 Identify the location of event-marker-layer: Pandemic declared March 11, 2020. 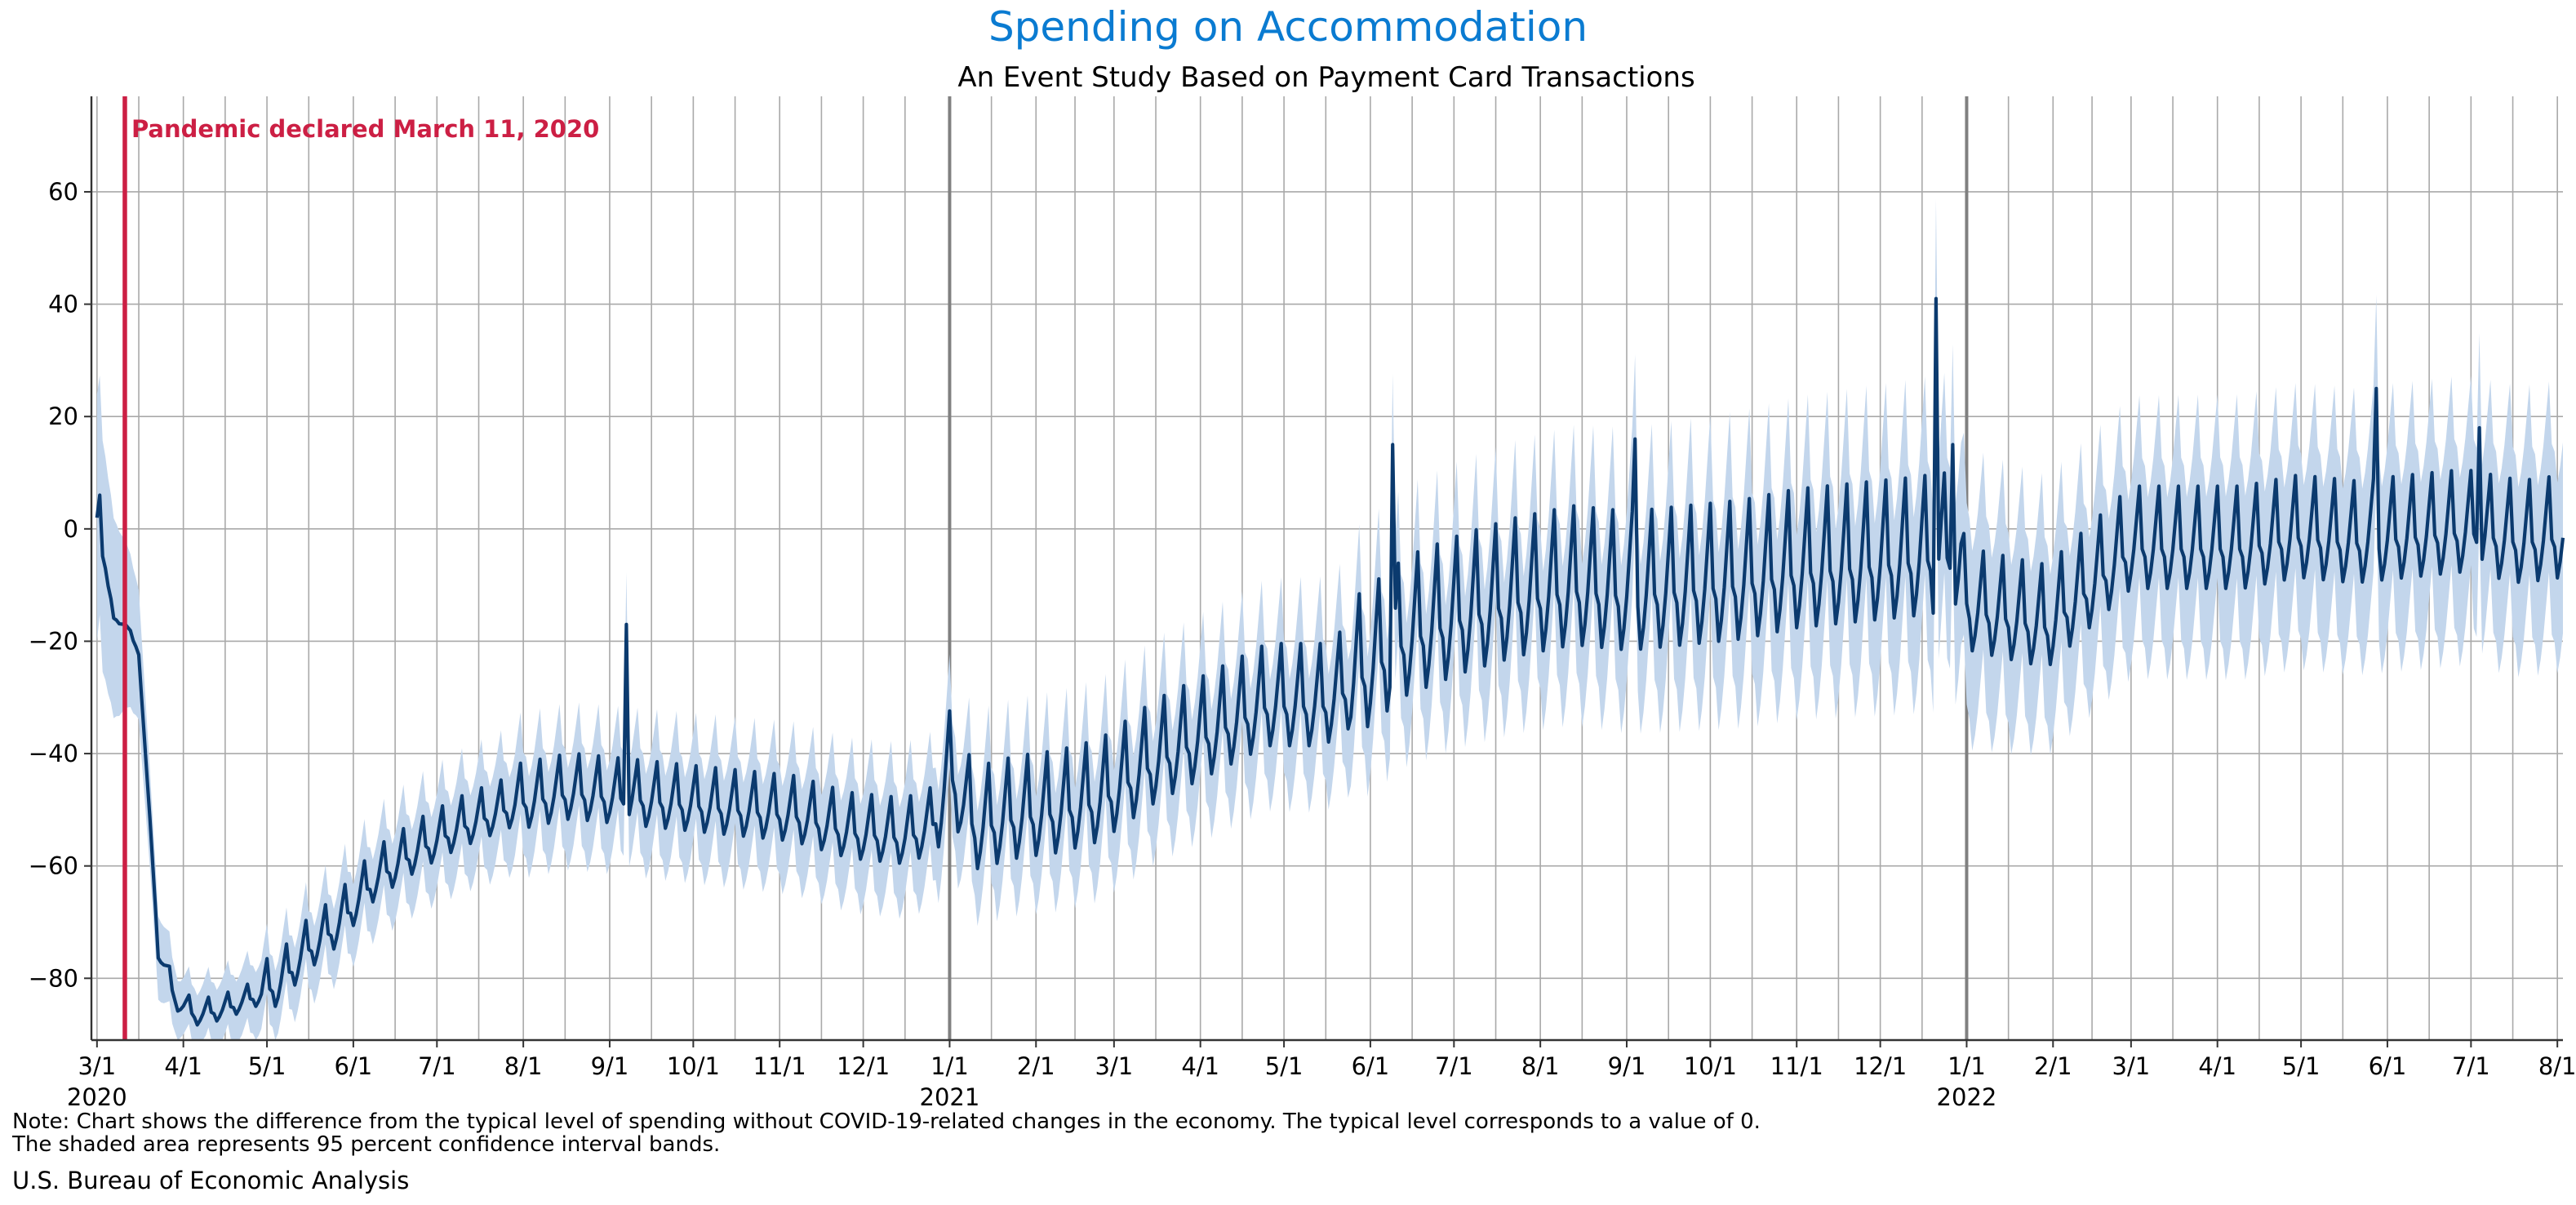
(360, 568).